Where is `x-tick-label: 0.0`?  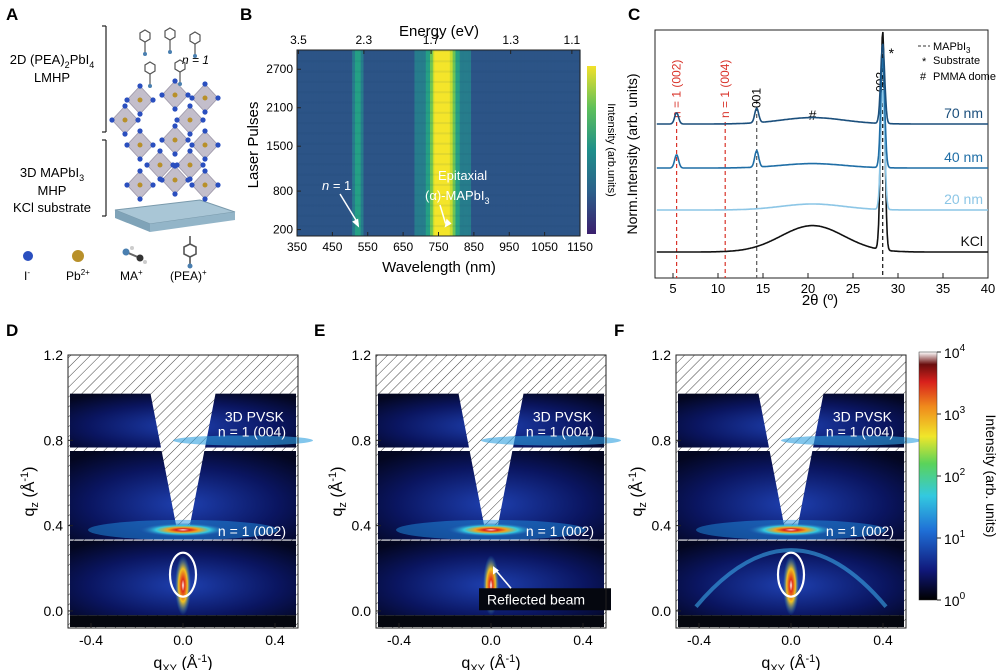
x-tick-label: 0.0 is located at coordinates (183, 640).